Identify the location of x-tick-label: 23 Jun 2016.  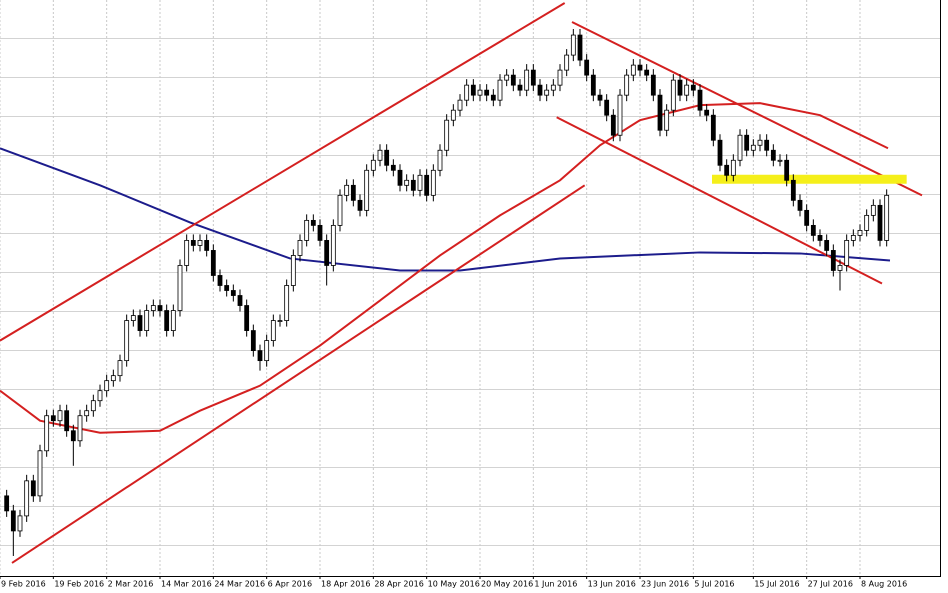
(665, 584).